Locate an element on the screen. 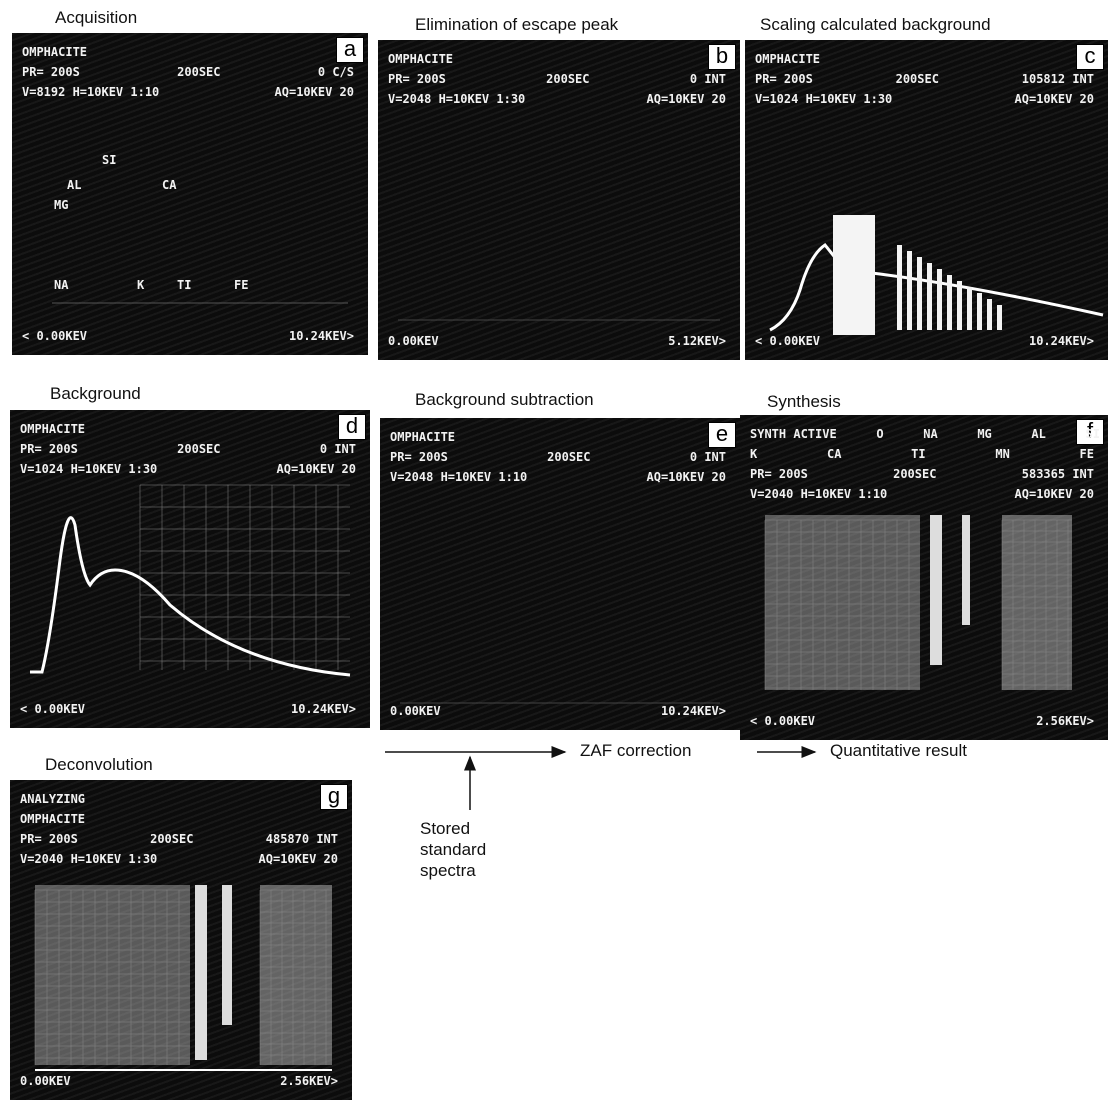  screen-footer: 0.00KEV 2.56KEV> is located at coordinates (179, 1081).